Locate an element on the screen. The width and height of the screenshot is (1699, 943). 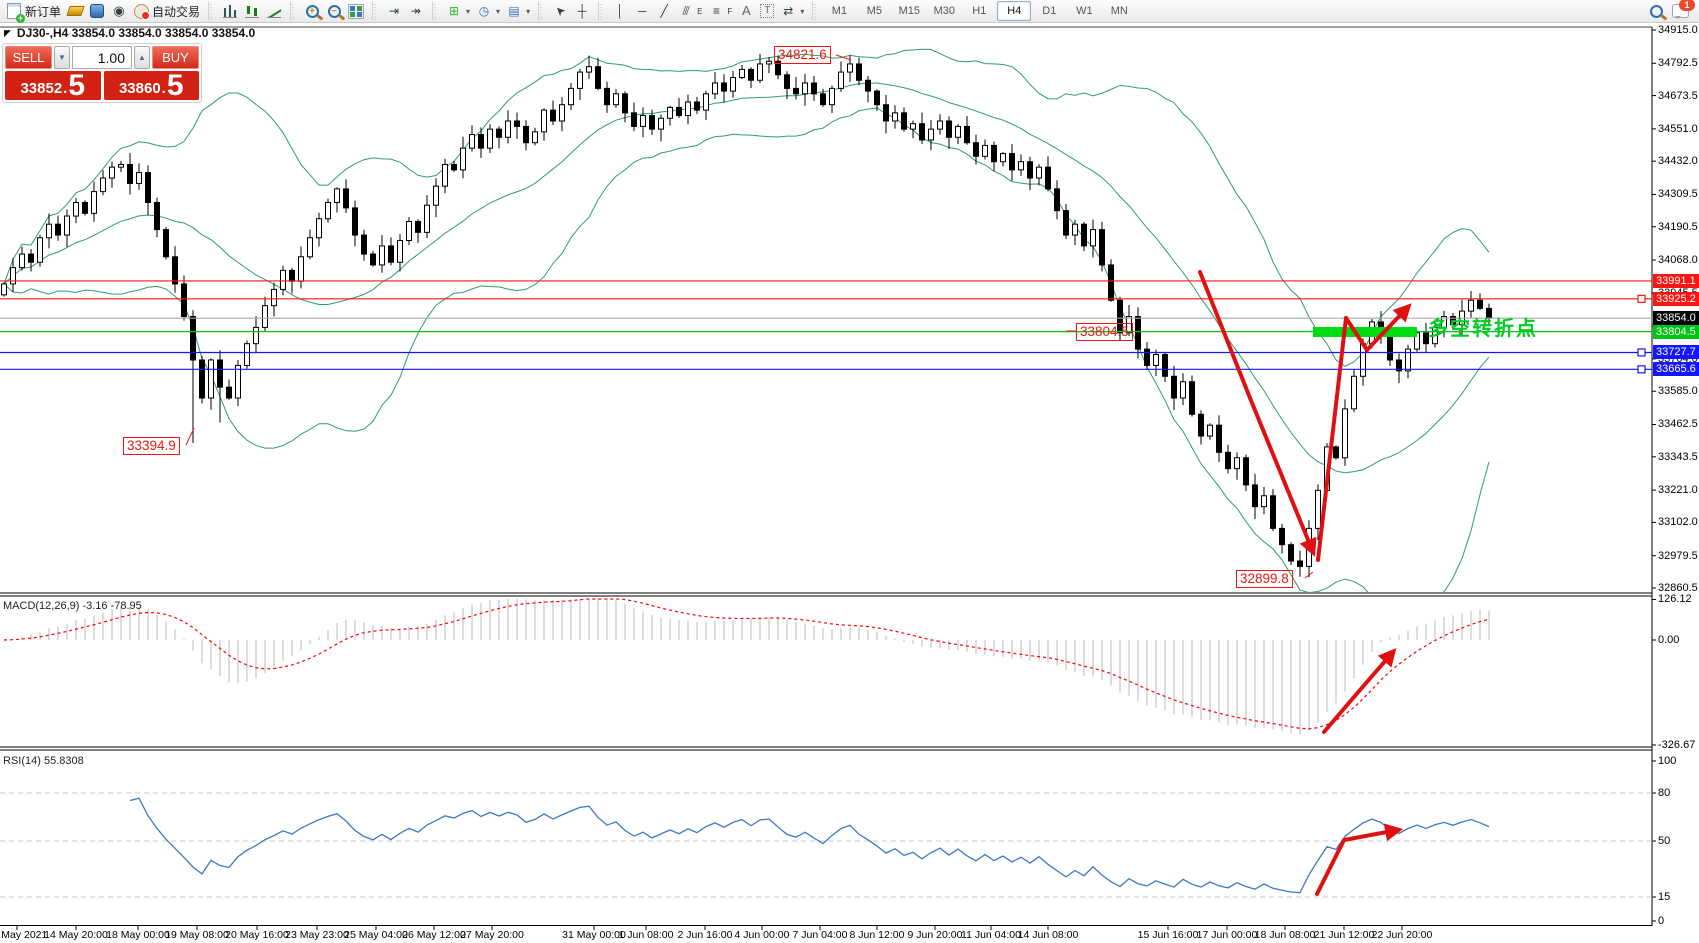
label-connector is located at coordinates (843, 57).